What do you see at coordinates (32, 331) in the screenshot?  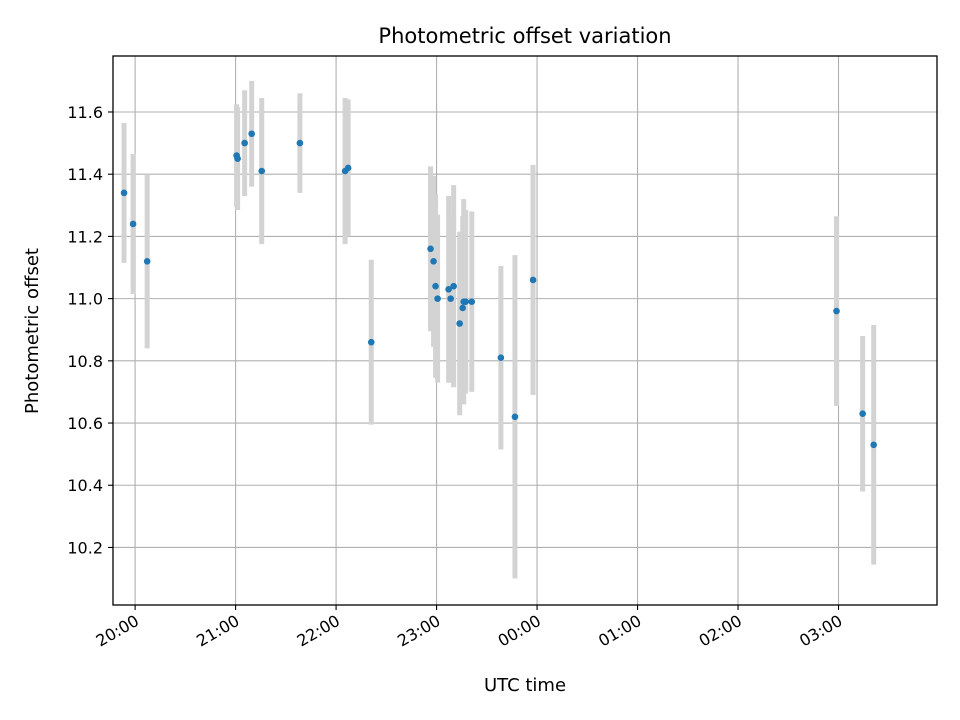 I see `y-axis-label: Photometric offset` at bounding box center [32, 331].